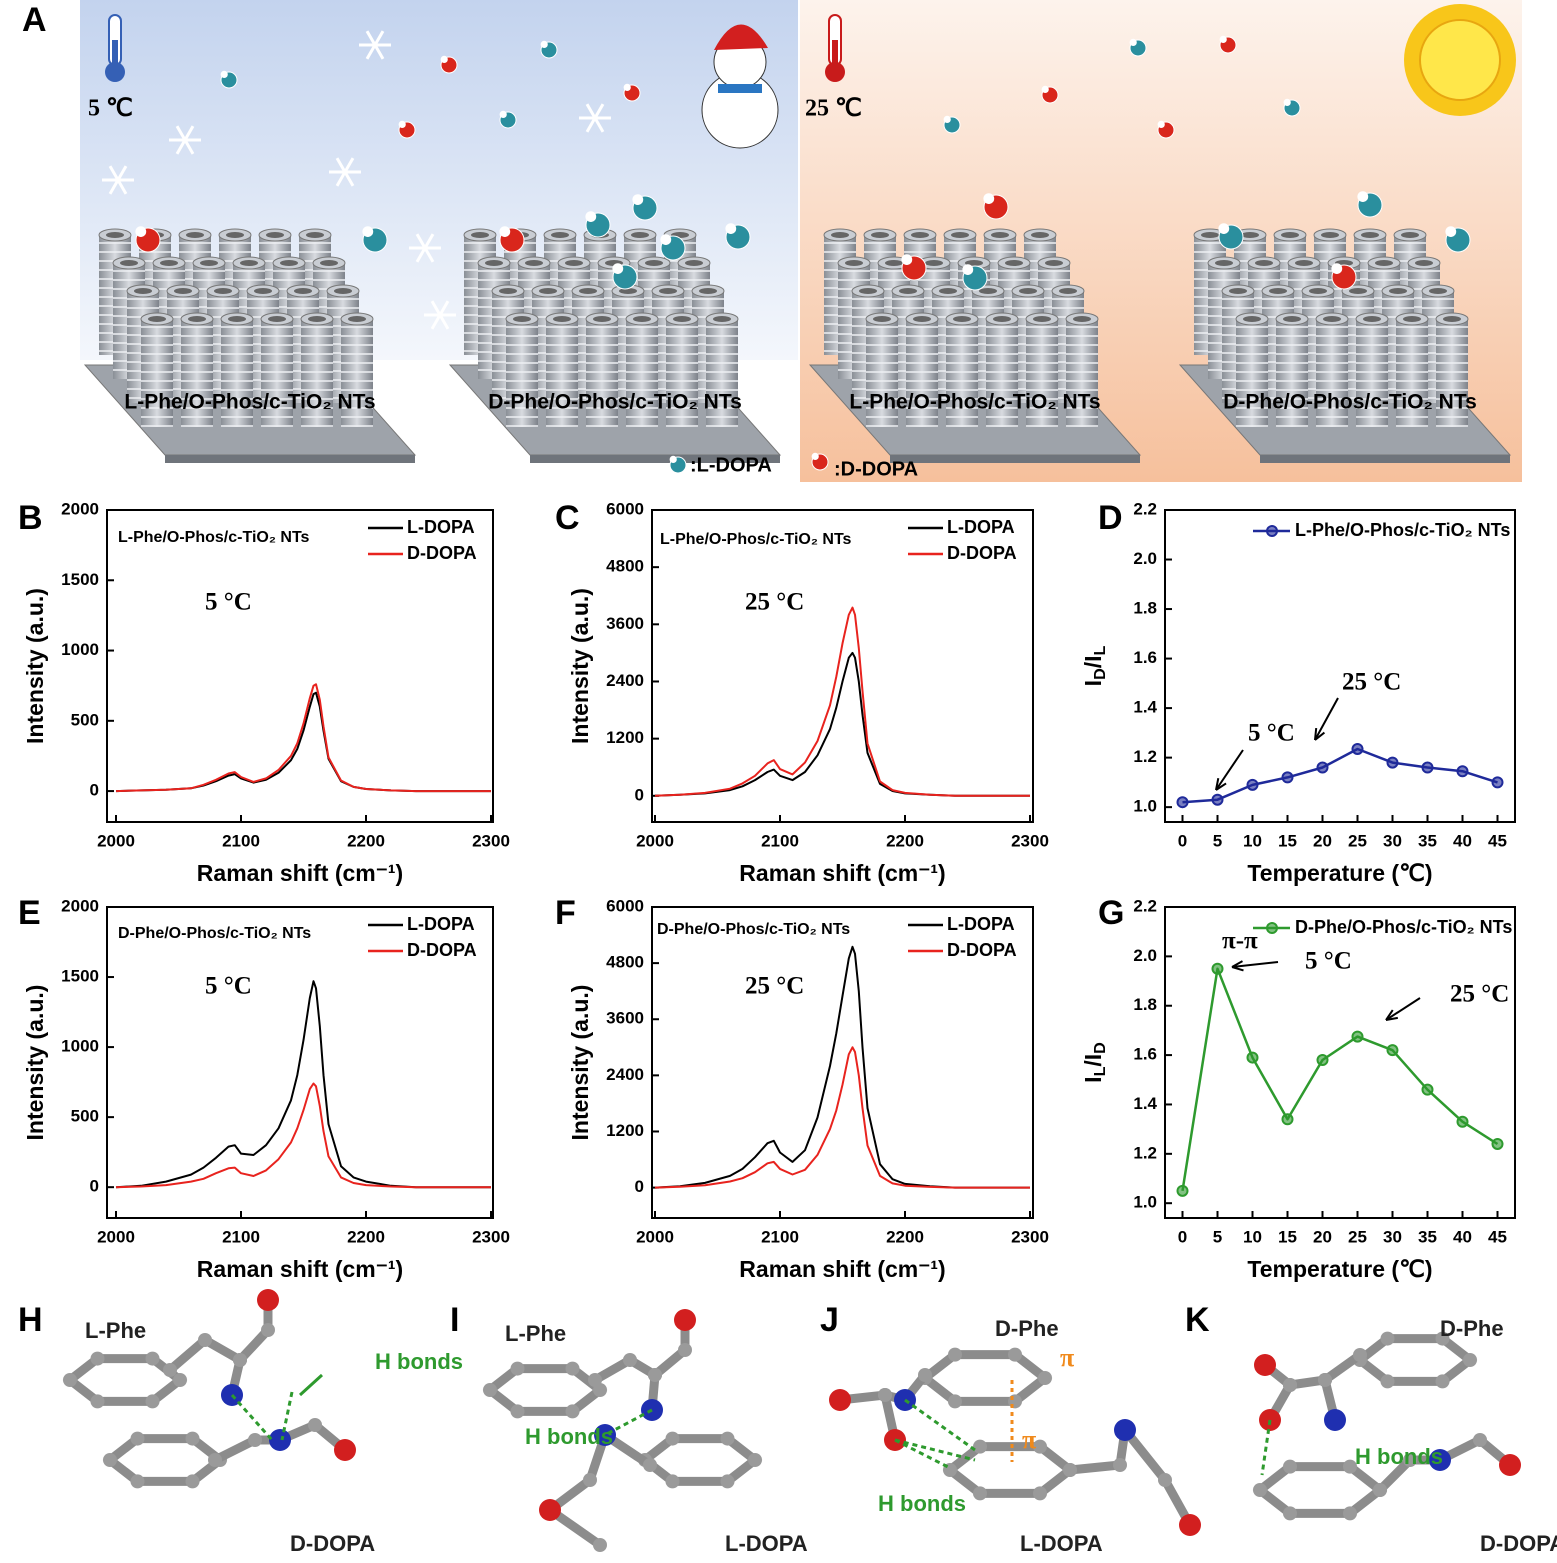 This screenshot has height=1563, width=1557. I want to click on bond, so click(597, 1488).